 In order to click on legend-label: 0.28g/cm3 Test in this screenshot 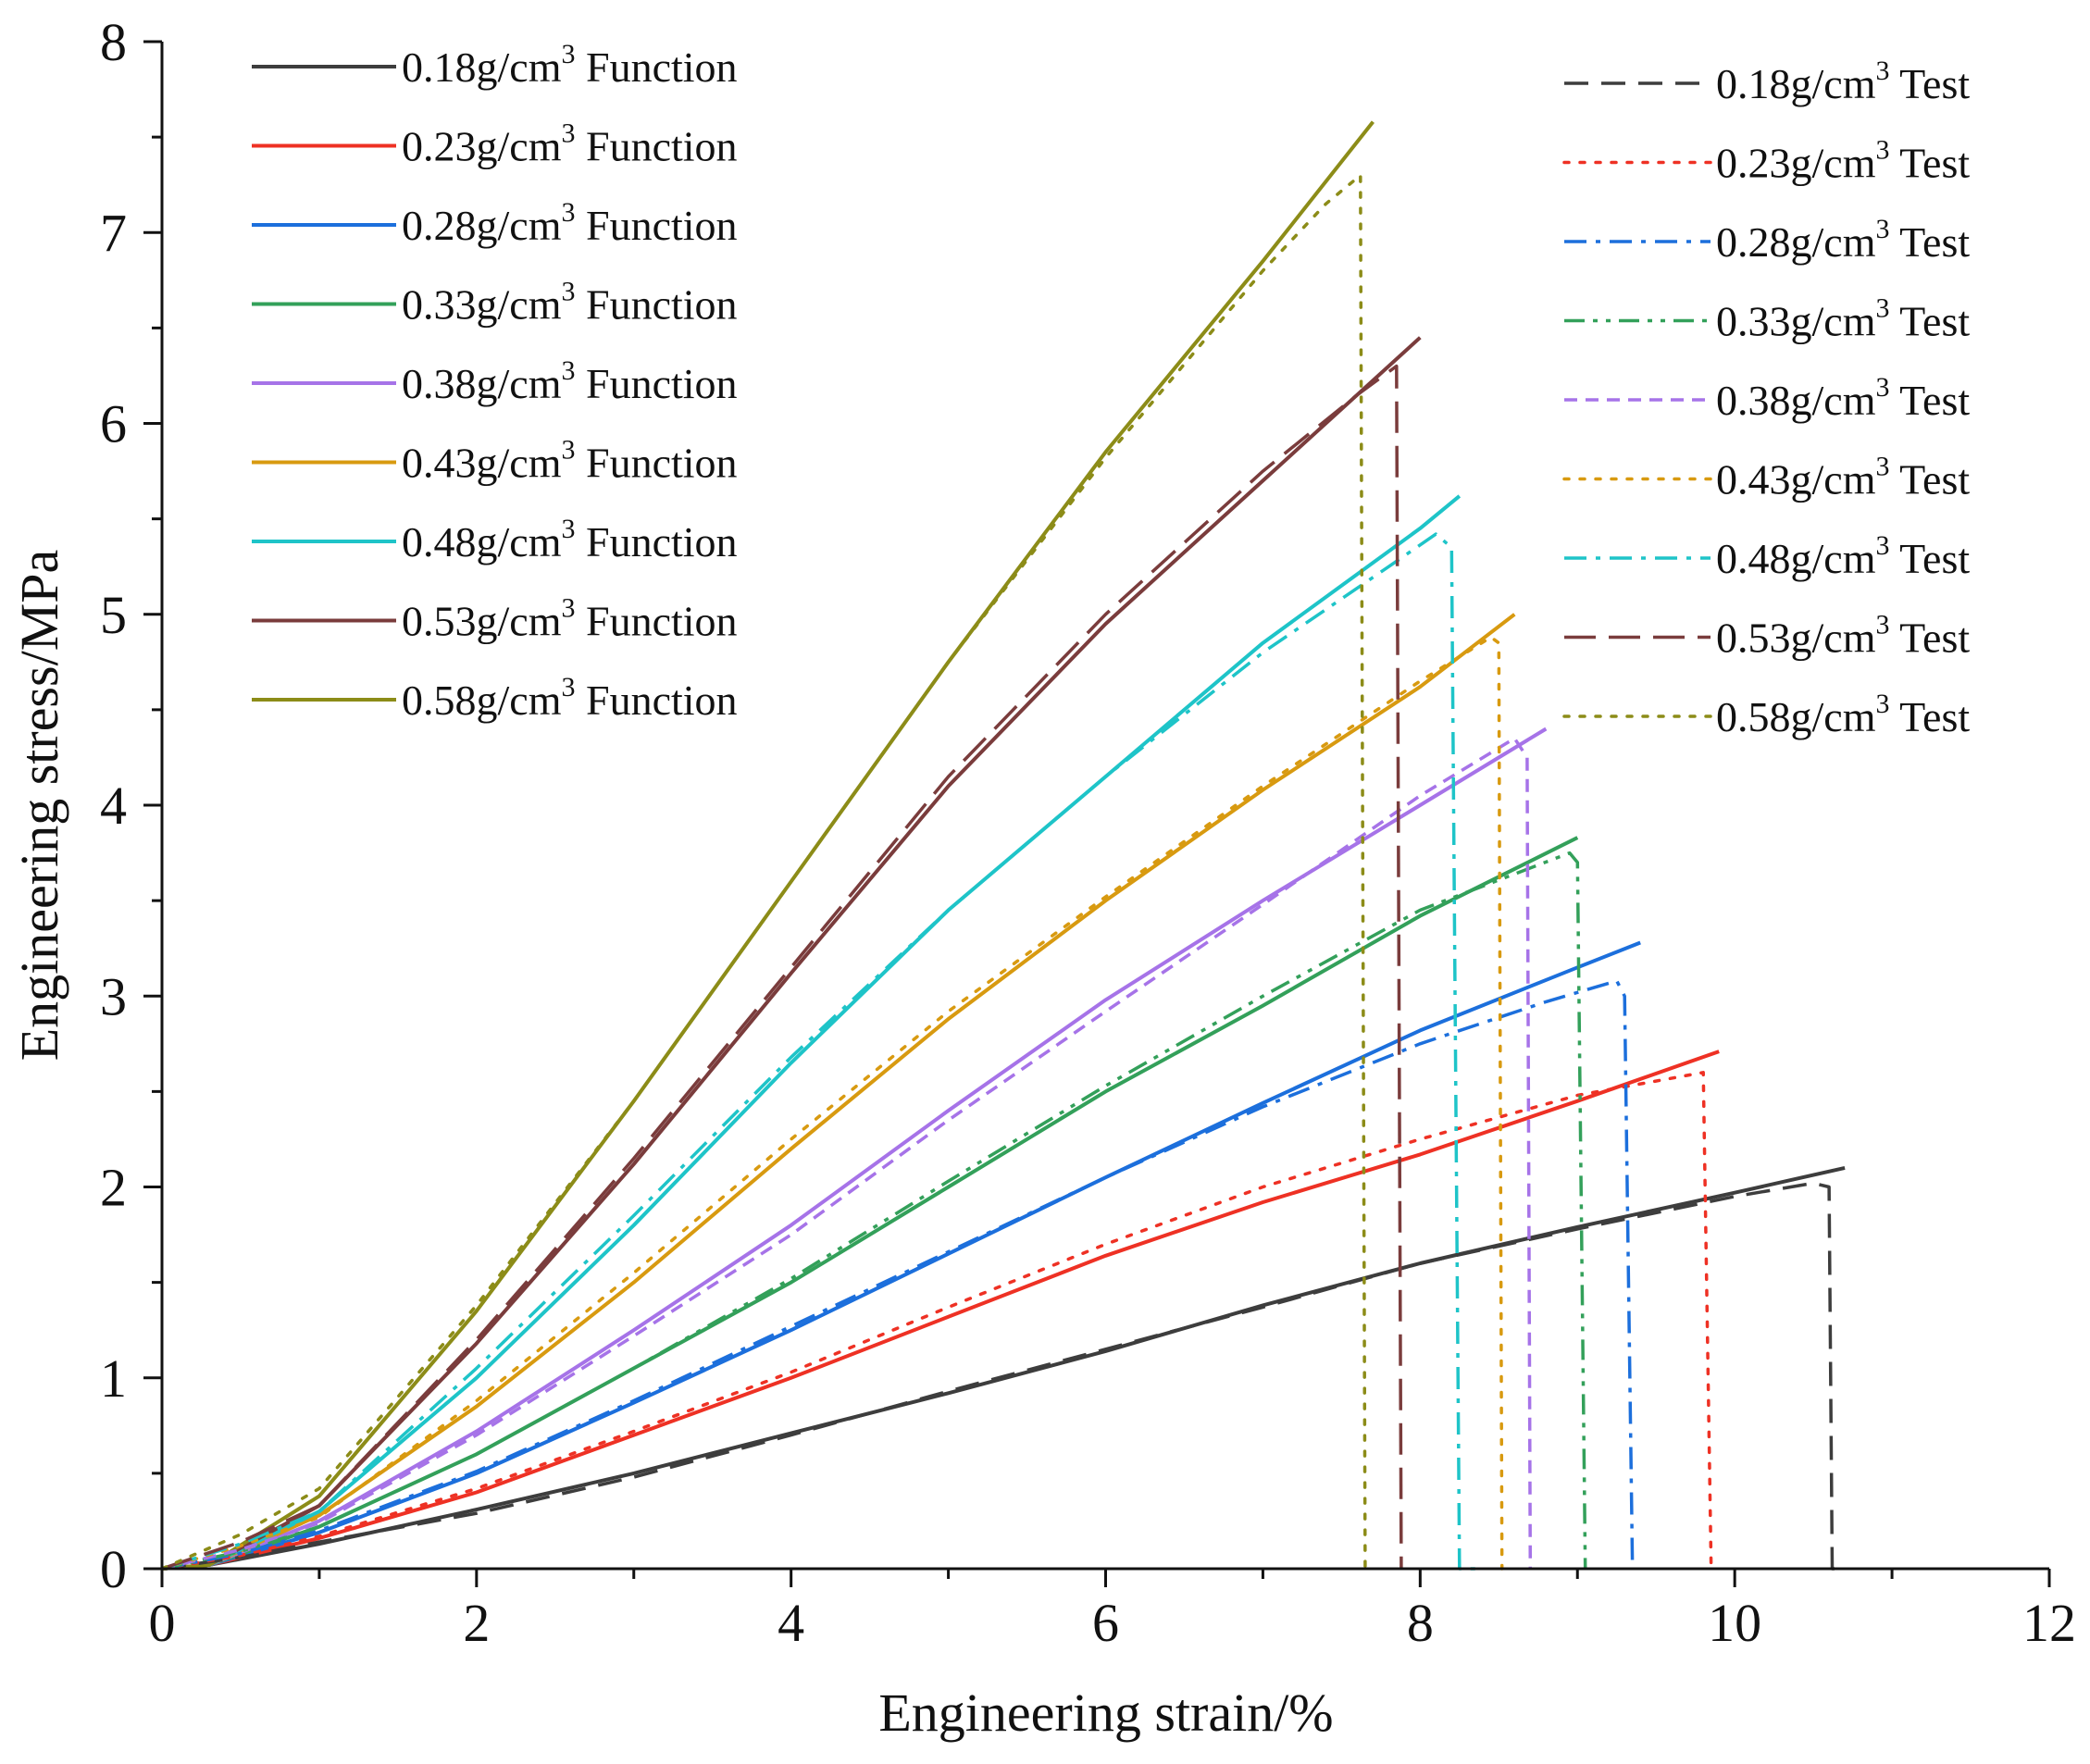, I will do `click(1843, 240)`.